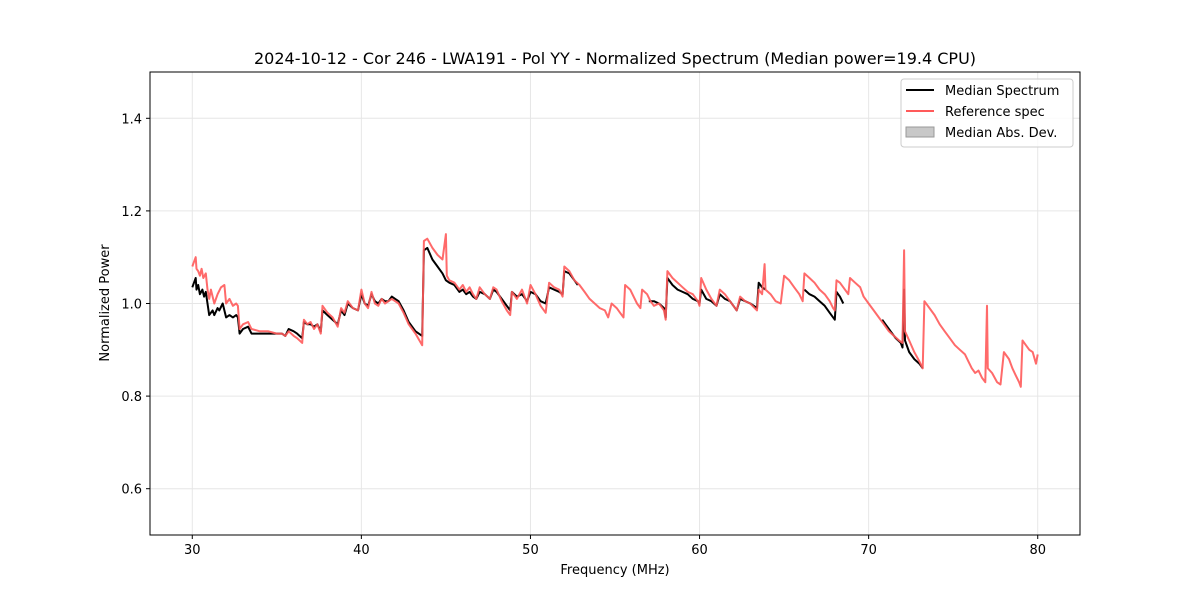 The width and height of the screenshot is (1200, 600). Describe the element at coordinates (868, 550) in the screenshot. I see `x-tick-label: 70` at that location.